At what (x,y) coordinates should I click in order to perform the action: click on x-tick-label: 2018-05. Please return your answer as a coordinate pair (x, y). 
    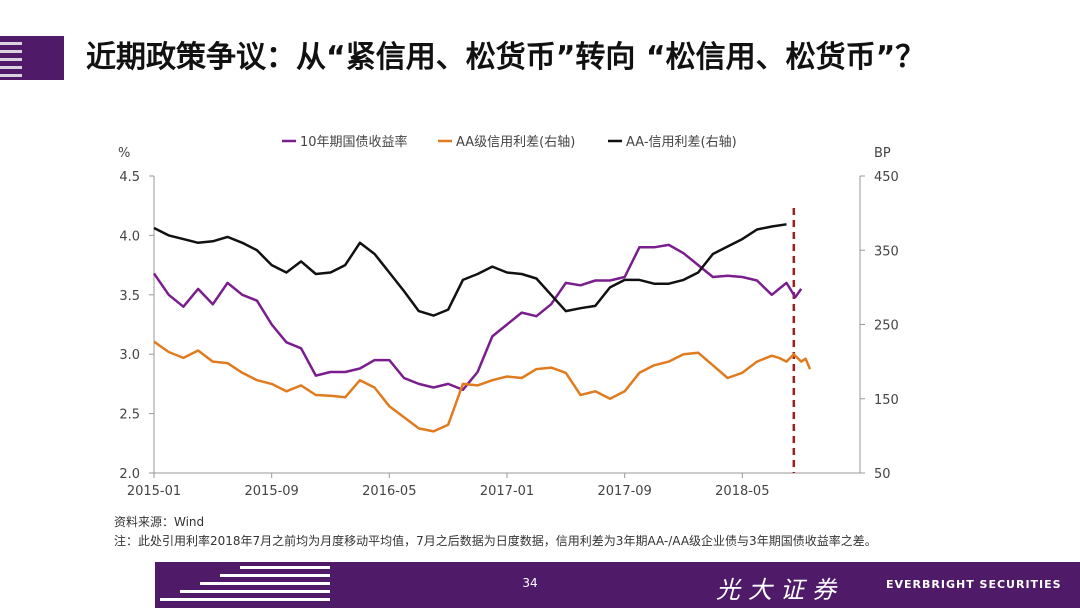
    Looking at the image, I should click on (742, 491).